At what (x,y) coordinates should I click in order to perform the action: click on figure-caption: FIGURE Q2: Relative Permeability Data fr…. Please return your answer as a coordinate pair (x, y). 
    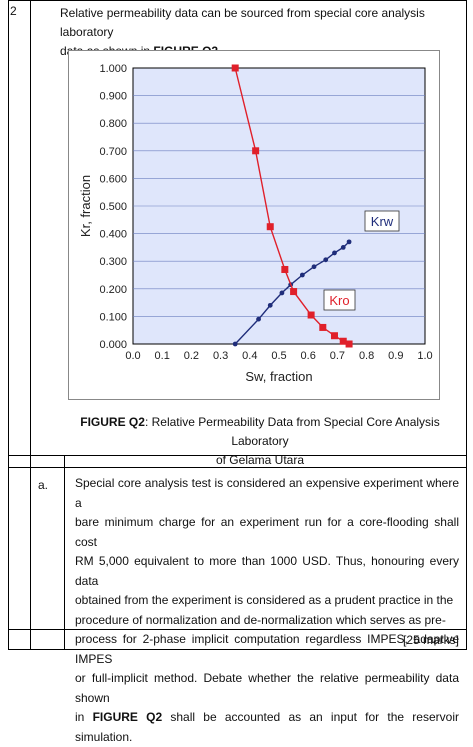
    Looking at the image, I should click on (260, 441).